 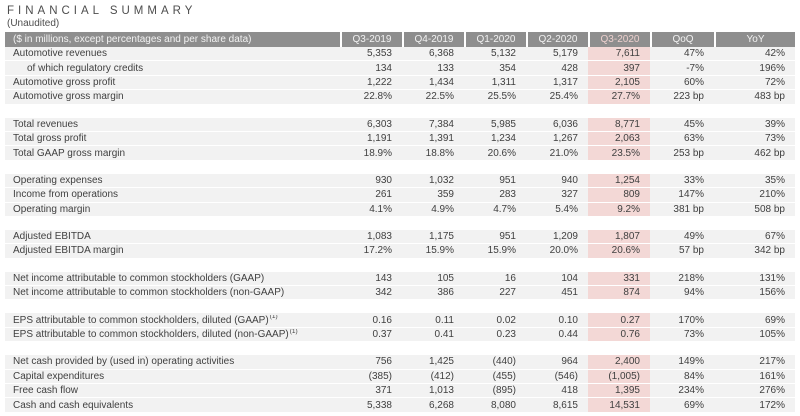 I want to click on cell-q4-2019: 22.5%, so click(x=439, y=97).